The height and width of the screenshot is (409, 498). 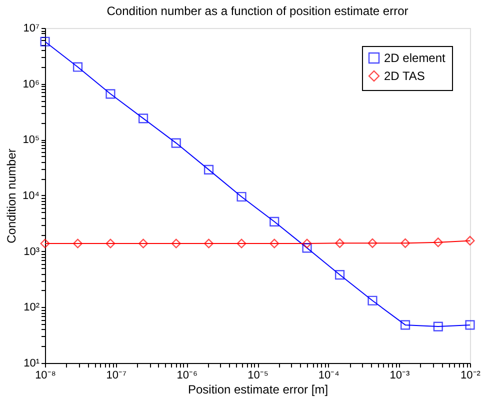 I want to click on x-axis-title: Position estimate error [m], so click(x=258, y=389).